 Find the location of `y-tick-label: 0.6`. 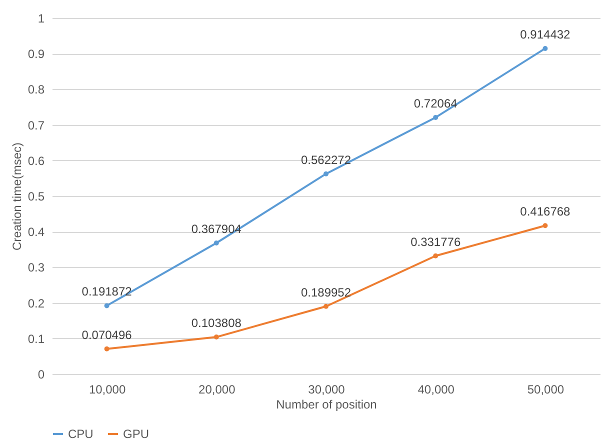

y-tick-label: 0.6 is located at coordinates (36, 161).